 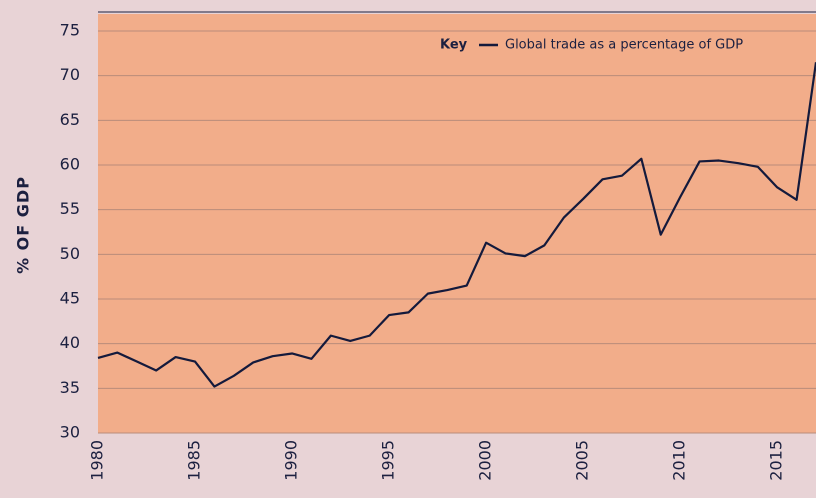 What do you see at coordinates (679, 460) in the screenshot?
I see `x-tick-label: 2010` at bounding box center [679, 460].